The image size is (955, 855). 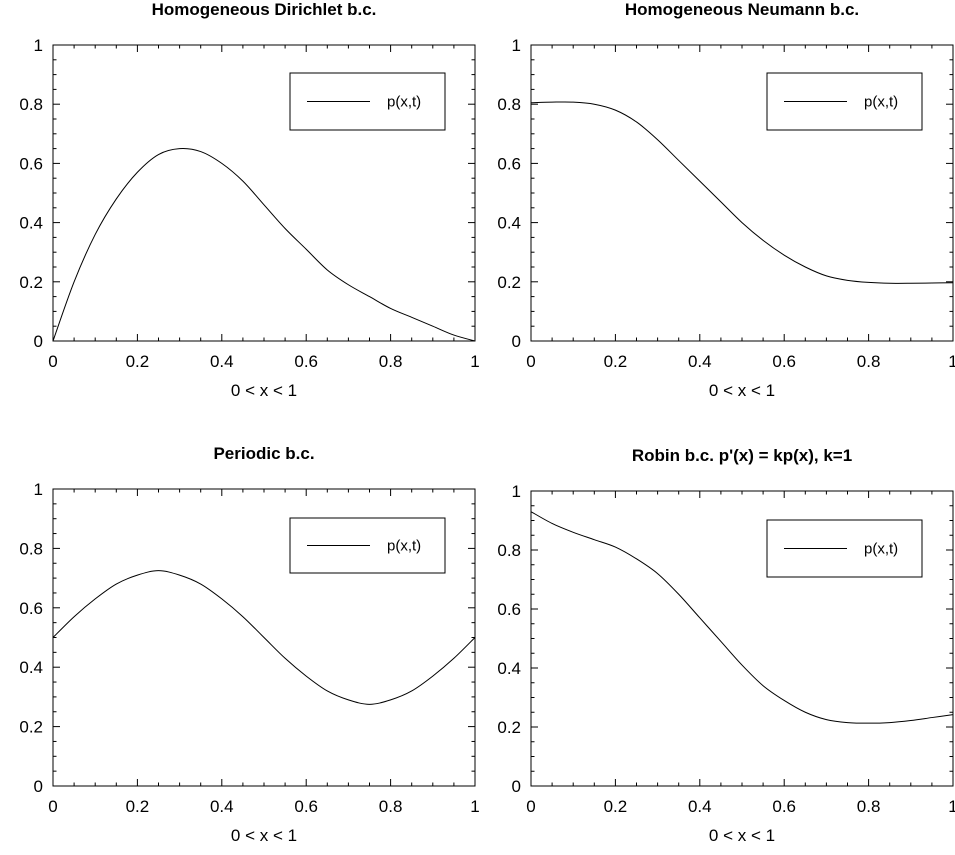 I want to click on chart-title: Robin b.c. p'(x) = kp(x), k=1, so click(x=742, y=455).